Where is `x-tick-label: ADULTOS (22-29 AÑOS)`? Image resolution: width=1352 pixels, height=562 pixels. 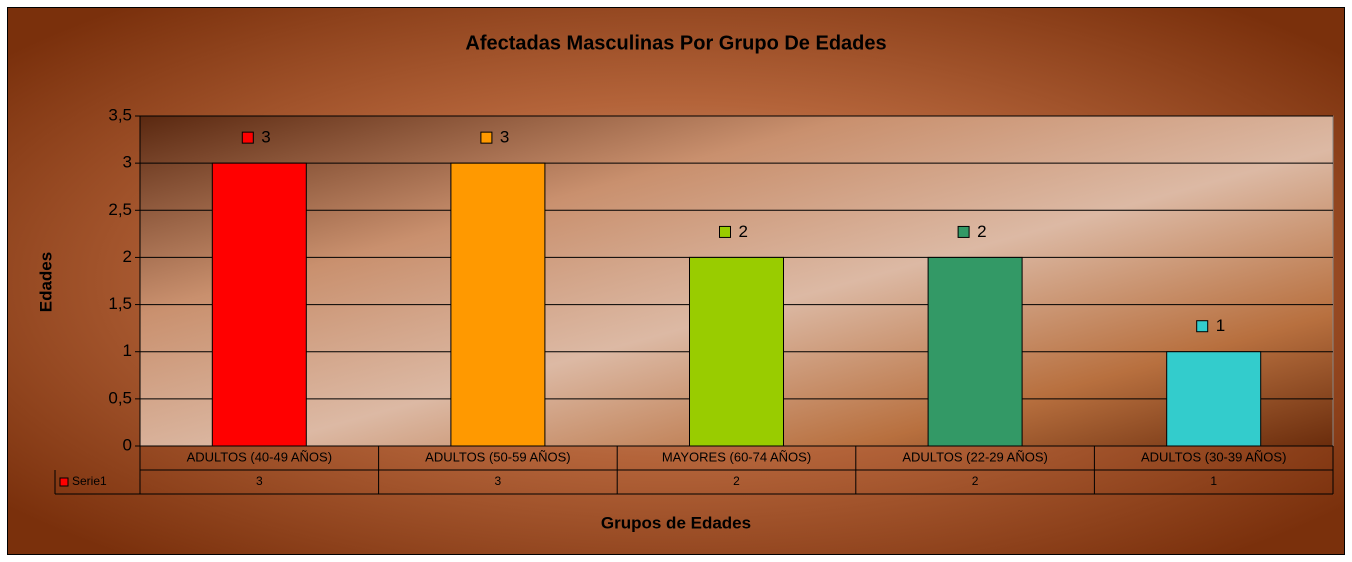
x-tick-label: ADULTOS (22-29 AÑOS) is located at coordinates (974, 456).